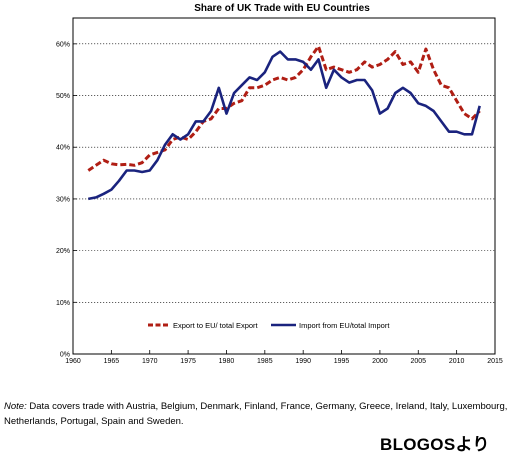 Image resolution: width=530 pixels, height=455 pixels. I want to click on x-tick-label: 1970, so click(150, 361).